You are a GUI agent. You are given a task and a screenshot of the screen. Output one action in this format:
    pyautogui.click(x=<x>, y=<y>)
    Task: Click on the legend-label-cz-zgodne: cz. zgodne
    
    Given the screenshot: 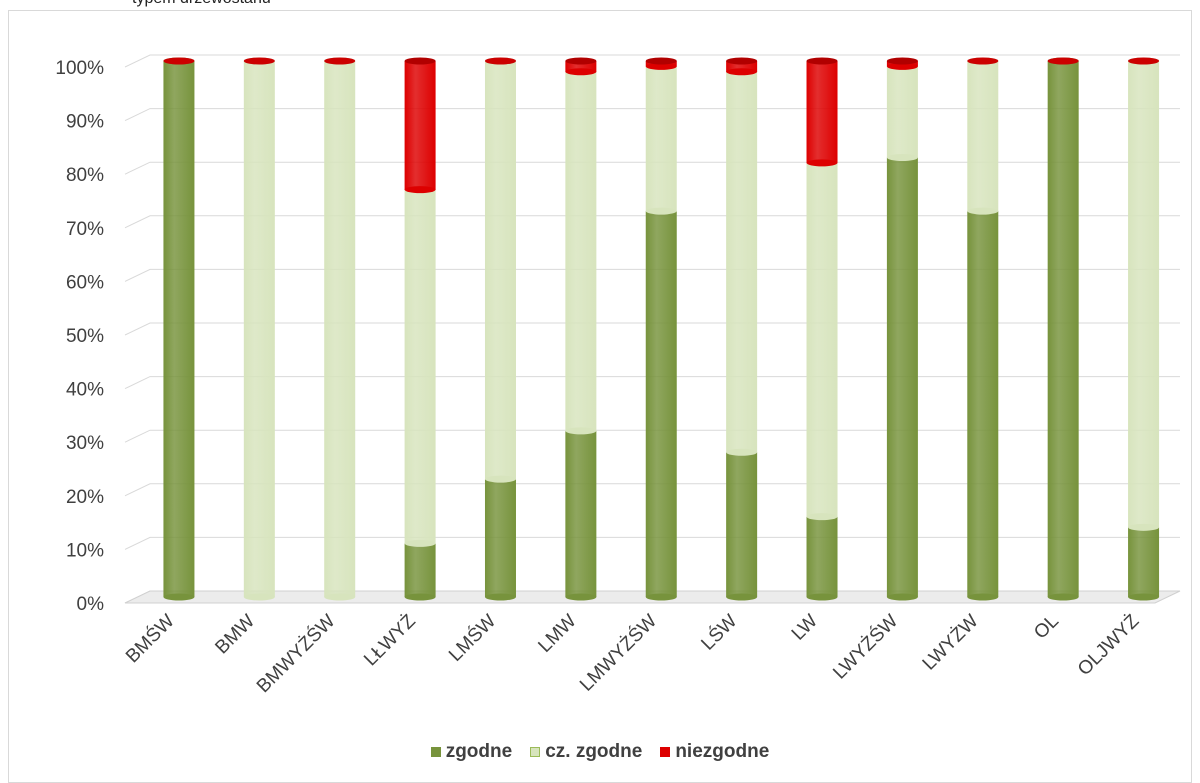 What is the action you would take?
    pyautogui.click(x=594, y=751)
    